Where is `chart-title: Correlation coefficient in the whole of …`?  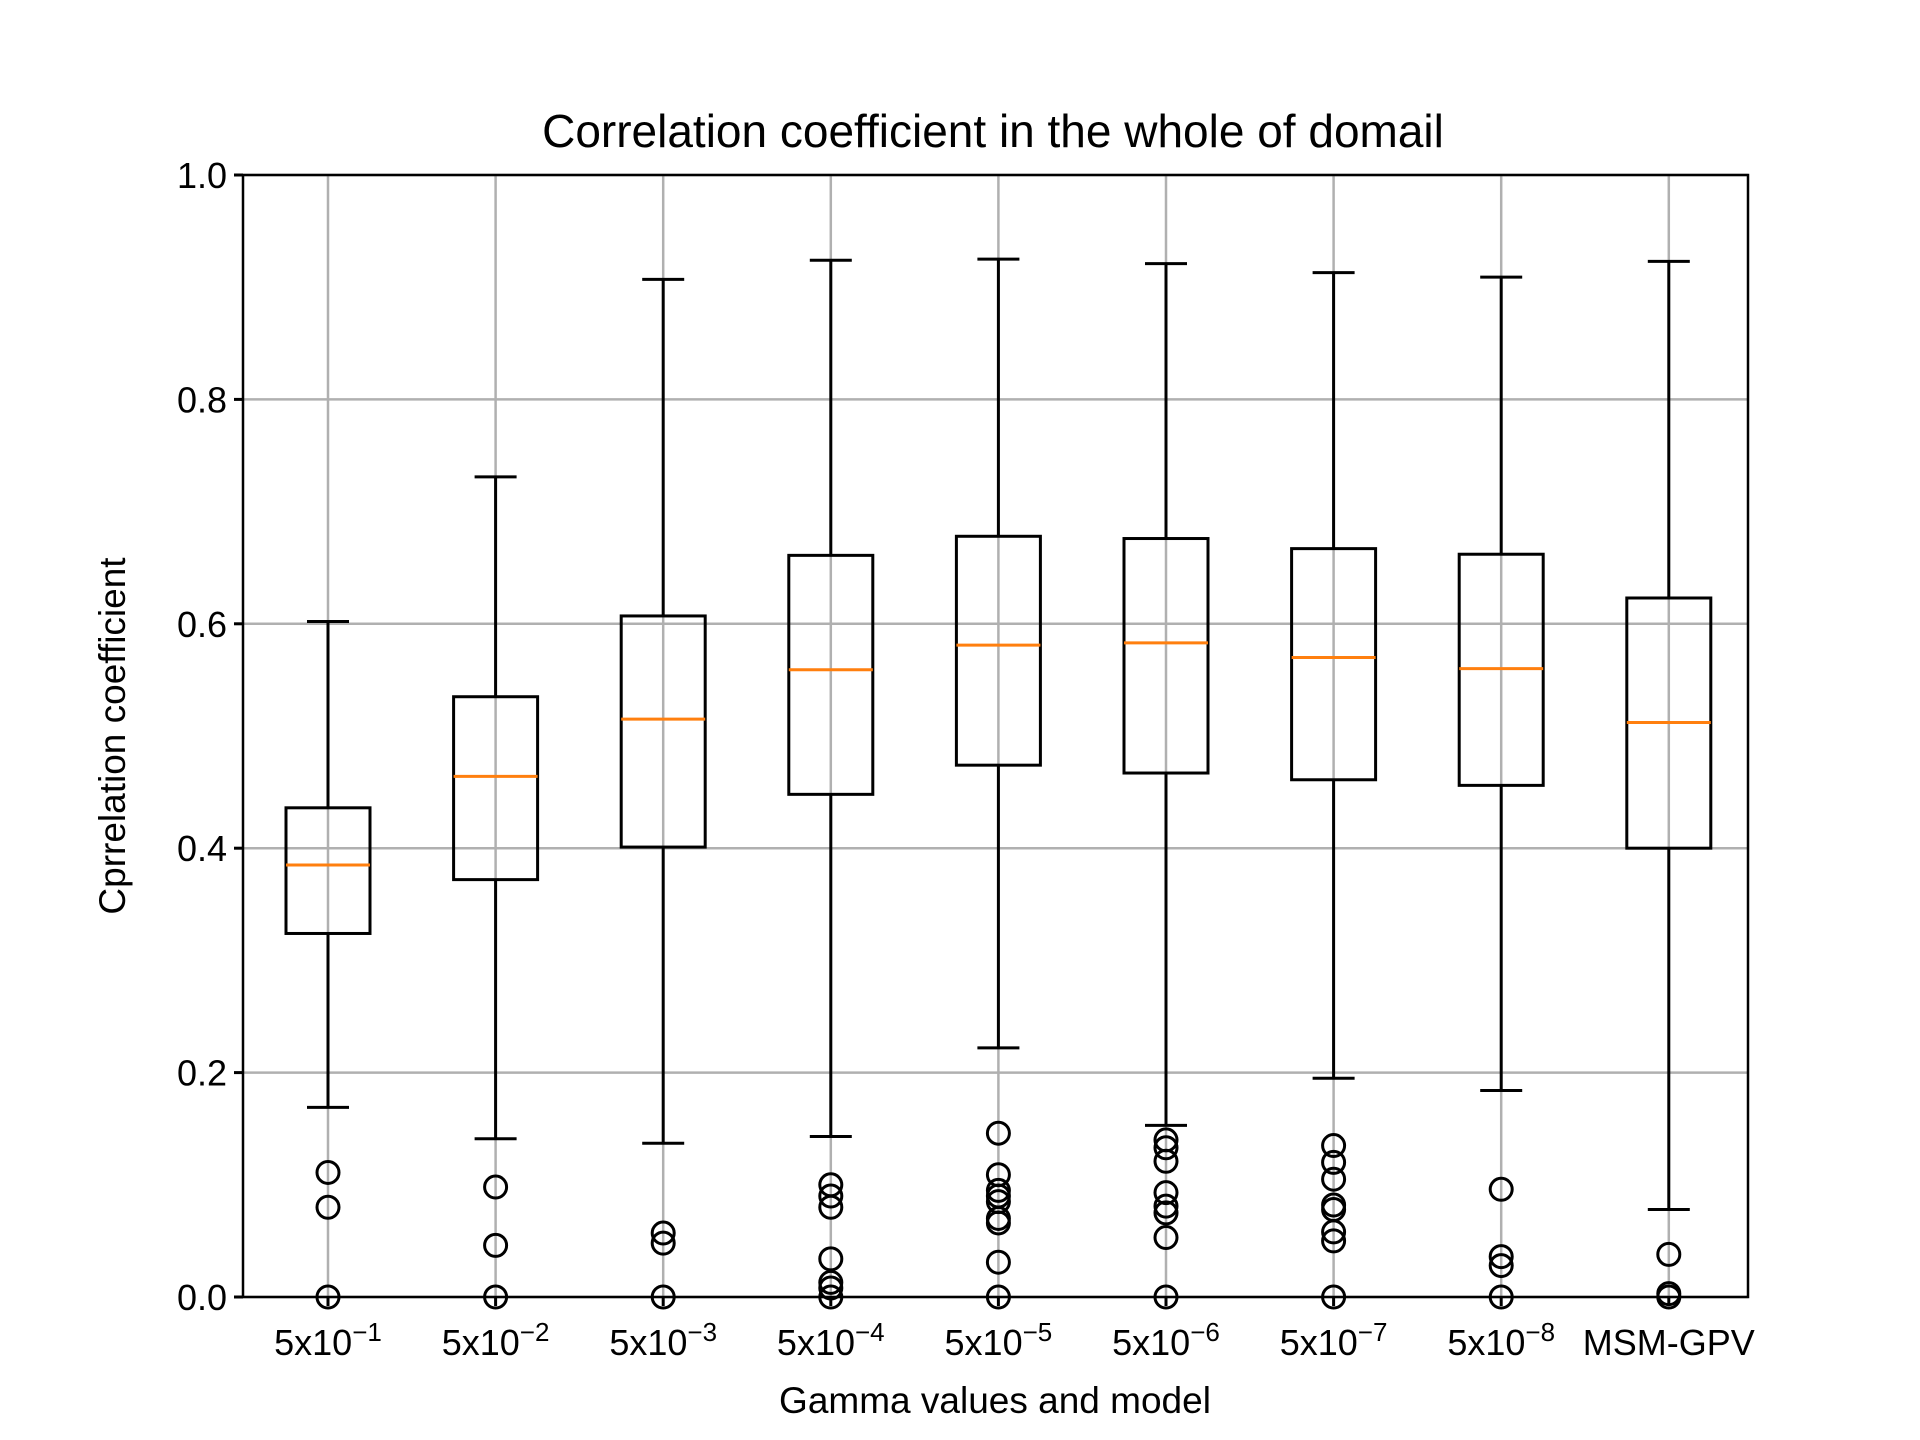
chart-title: Correlation coefficient in the whole of … is located at coordinates (993, 131).